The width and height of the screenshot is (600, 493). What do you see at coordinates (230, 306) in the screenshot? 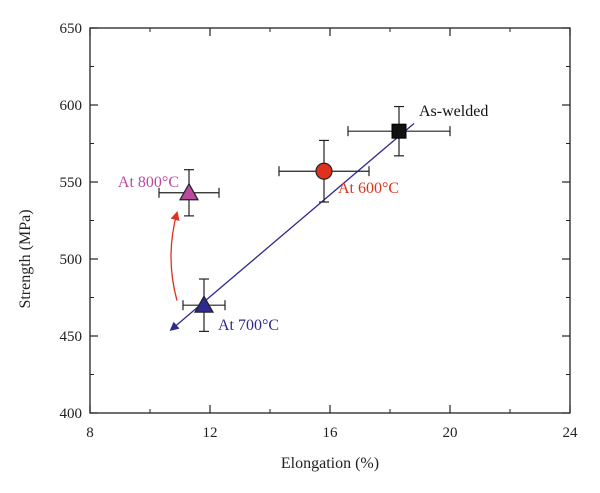
I see `data-point-group: At 700°C` at bounding box center [230, 306].